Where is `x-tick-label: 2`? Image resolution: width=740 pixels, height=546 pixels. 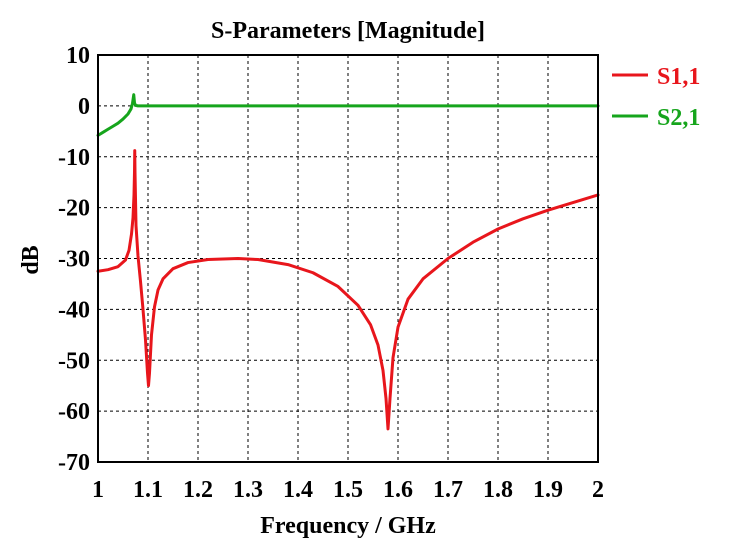
x-tick-label: 2 is located at coordinates (598, 490).